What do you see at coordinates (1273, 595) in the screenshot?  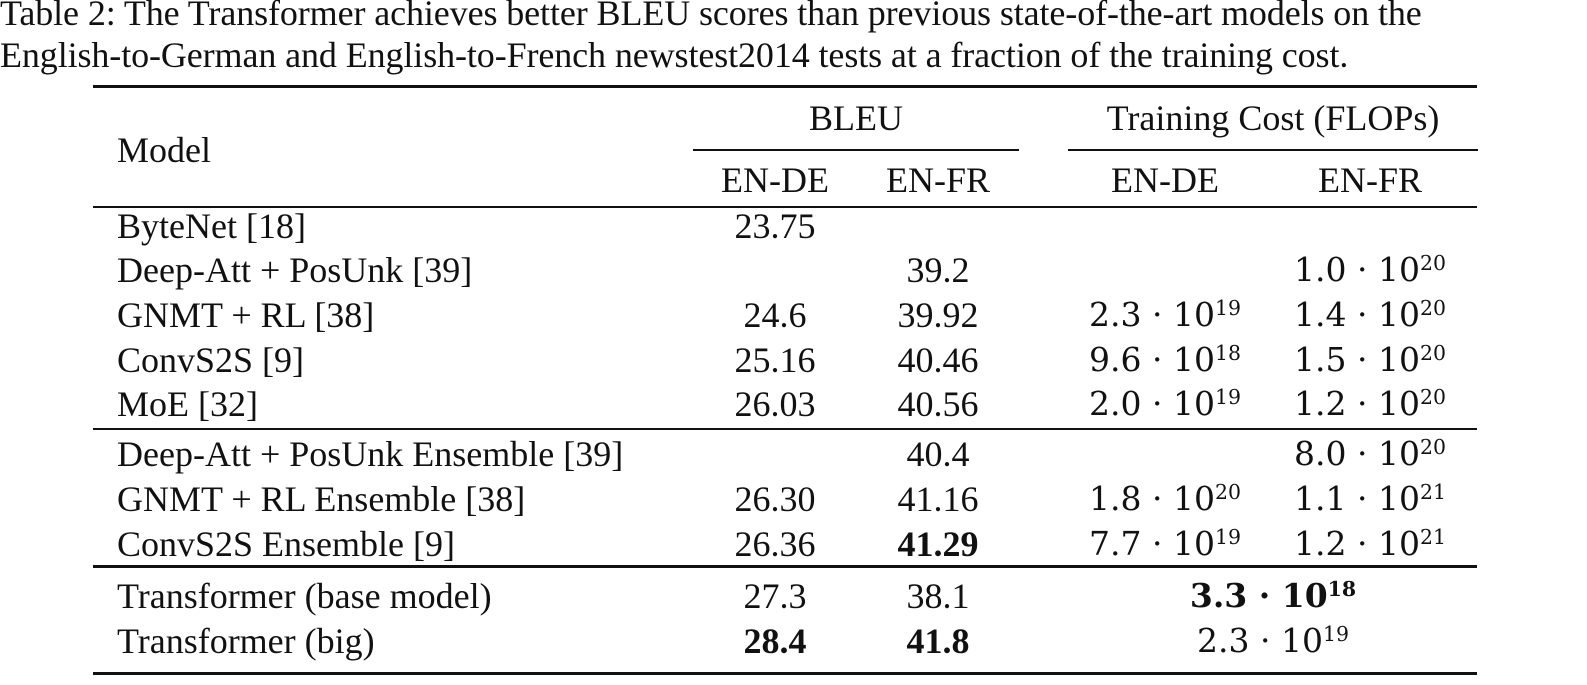 I see `row-cost-span: 3.3 · 1018` at bounding box center [1273, 595].